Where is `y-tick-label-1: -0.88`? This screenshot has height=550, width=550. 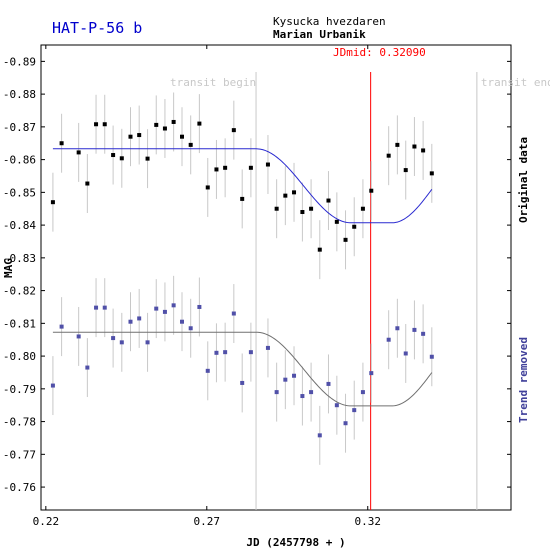 y-tick-label-1: -0.88 is located at coordinates (19, 94).